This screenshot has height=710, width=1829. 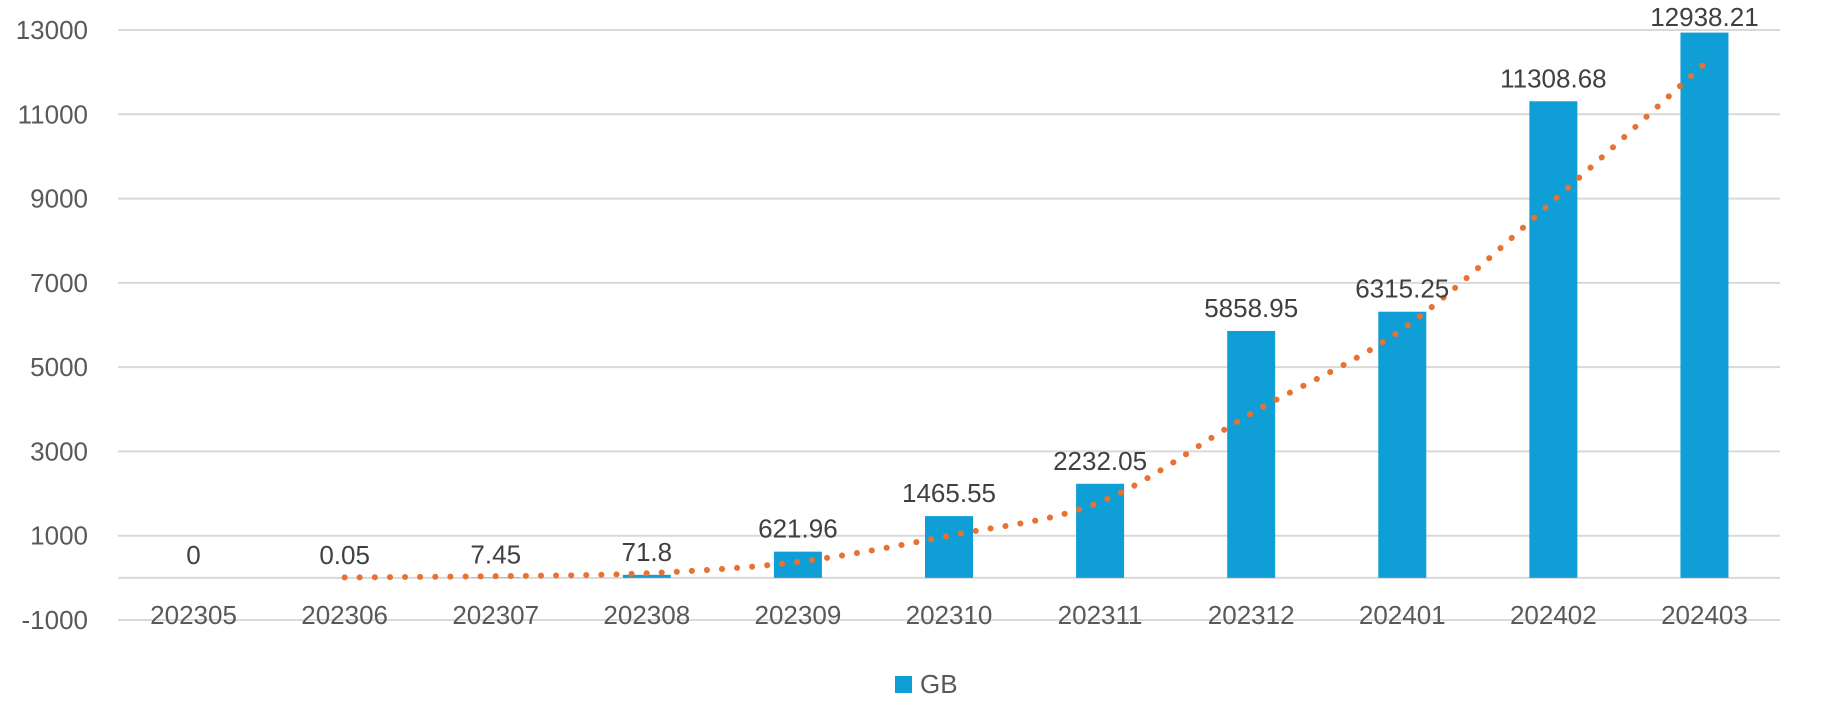 I want to click on x-tick-label: 202310, so click(x=949, y=615).